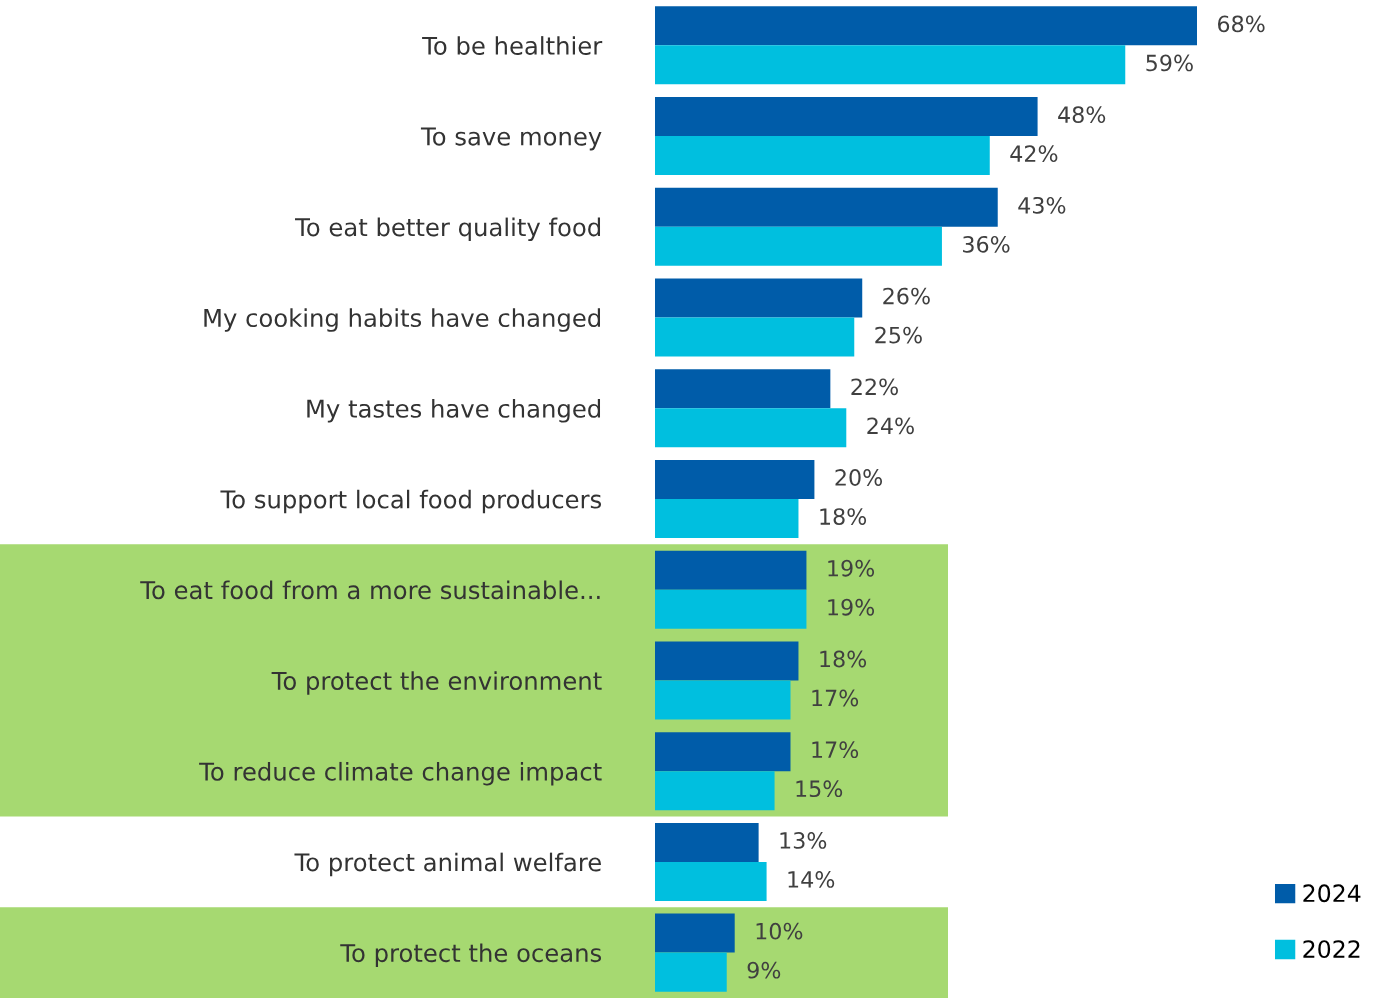  Describe the element at coordinates (874, 387) in the screenshot. I see `data-label: 22%` at that location.